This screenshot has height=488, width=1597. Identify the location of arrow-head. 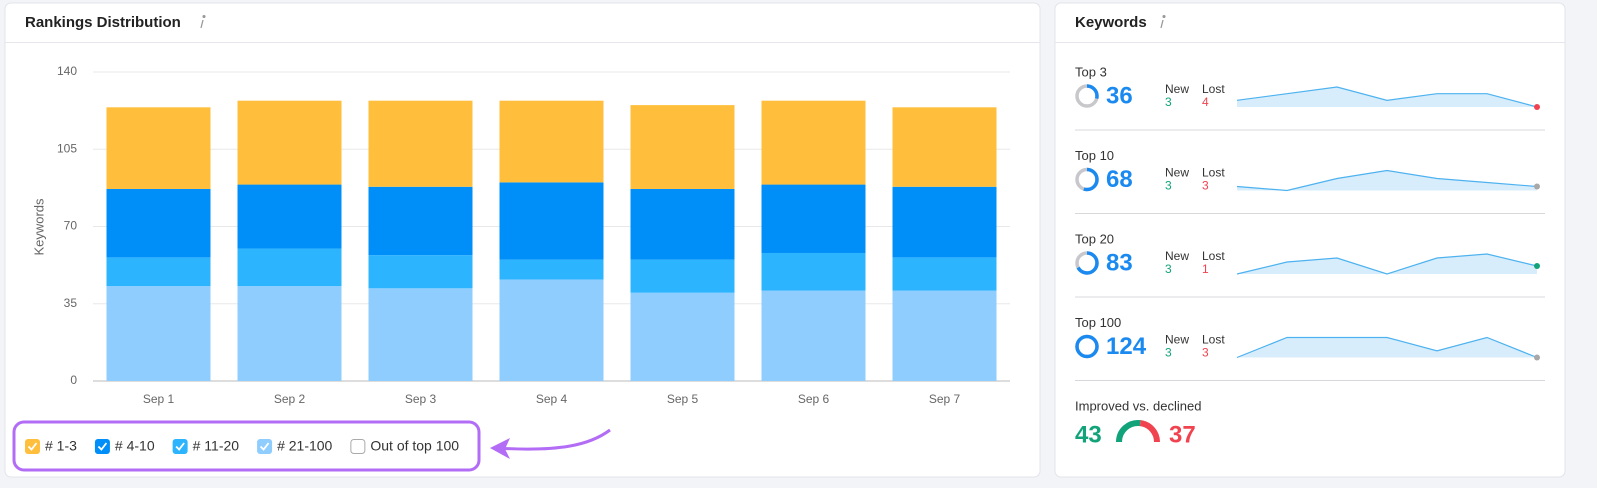
(500, 448).